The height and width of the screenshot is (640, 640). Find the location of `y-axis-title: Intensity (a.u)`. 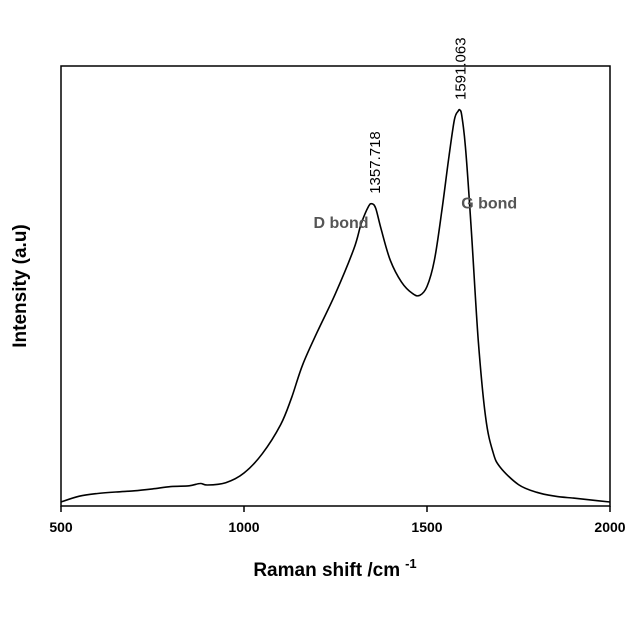

y-axis-title: Intensity (a.u) is located at coordinates (20, 286).